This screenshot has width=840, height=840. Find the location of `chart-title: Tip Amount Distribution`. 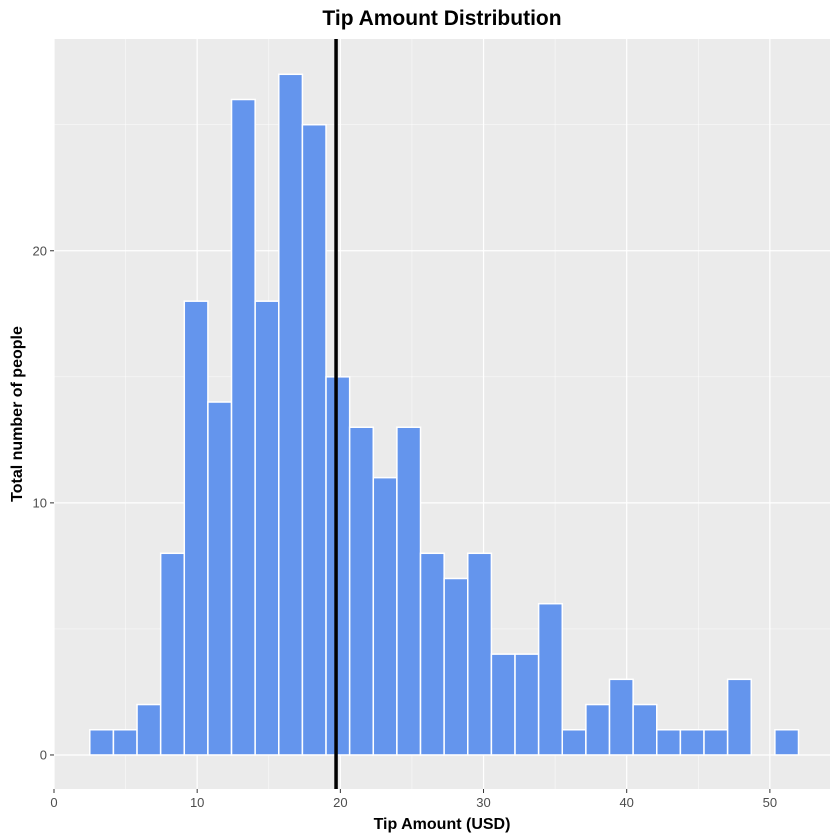

chart-title: Tip Amount Distribution is located at coordinates (441, 18).